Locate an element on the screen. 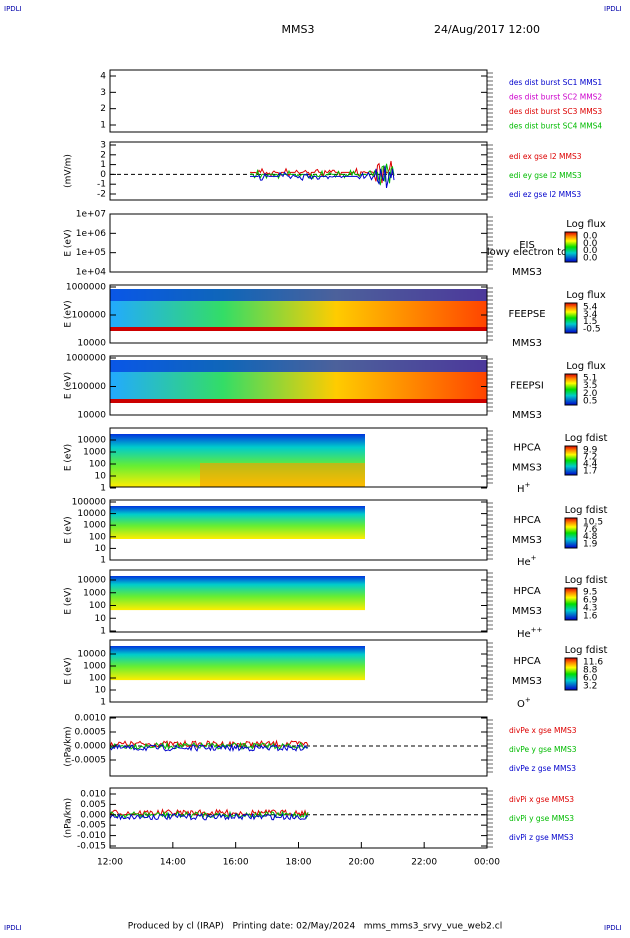 The image size is (630, 938). y-tick-label: 3 is located at coordinates (103, 93).